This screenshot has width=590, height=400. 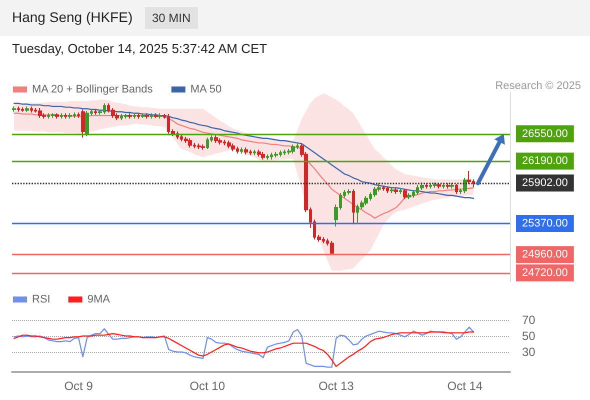 I want to click on x-tick-label: Oct 9, so click(x=79, y=386).